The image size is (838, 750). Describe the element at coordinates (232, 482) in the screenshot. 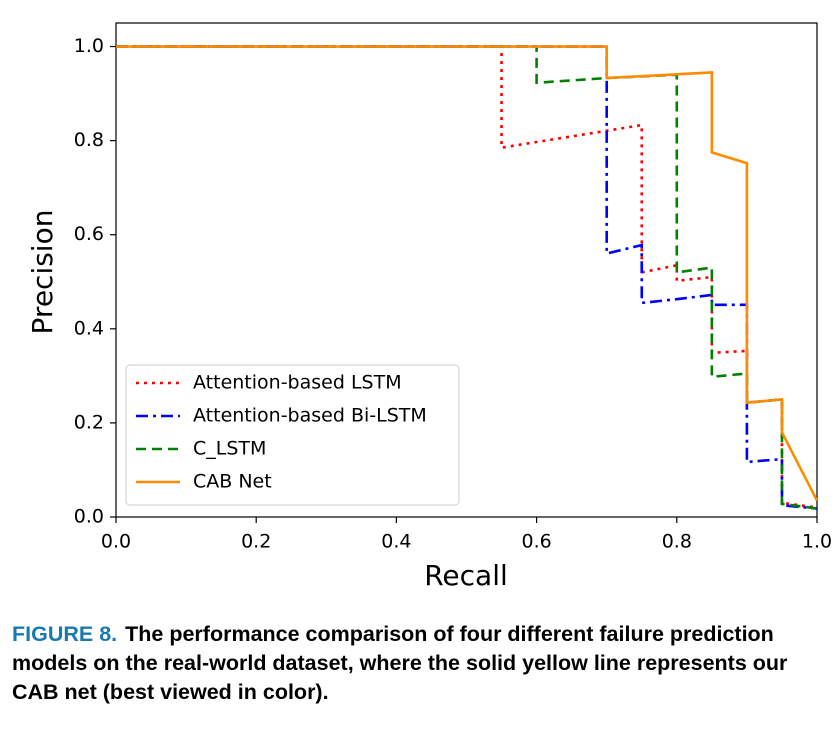

I see `legend-label: CAB Net` at that location.